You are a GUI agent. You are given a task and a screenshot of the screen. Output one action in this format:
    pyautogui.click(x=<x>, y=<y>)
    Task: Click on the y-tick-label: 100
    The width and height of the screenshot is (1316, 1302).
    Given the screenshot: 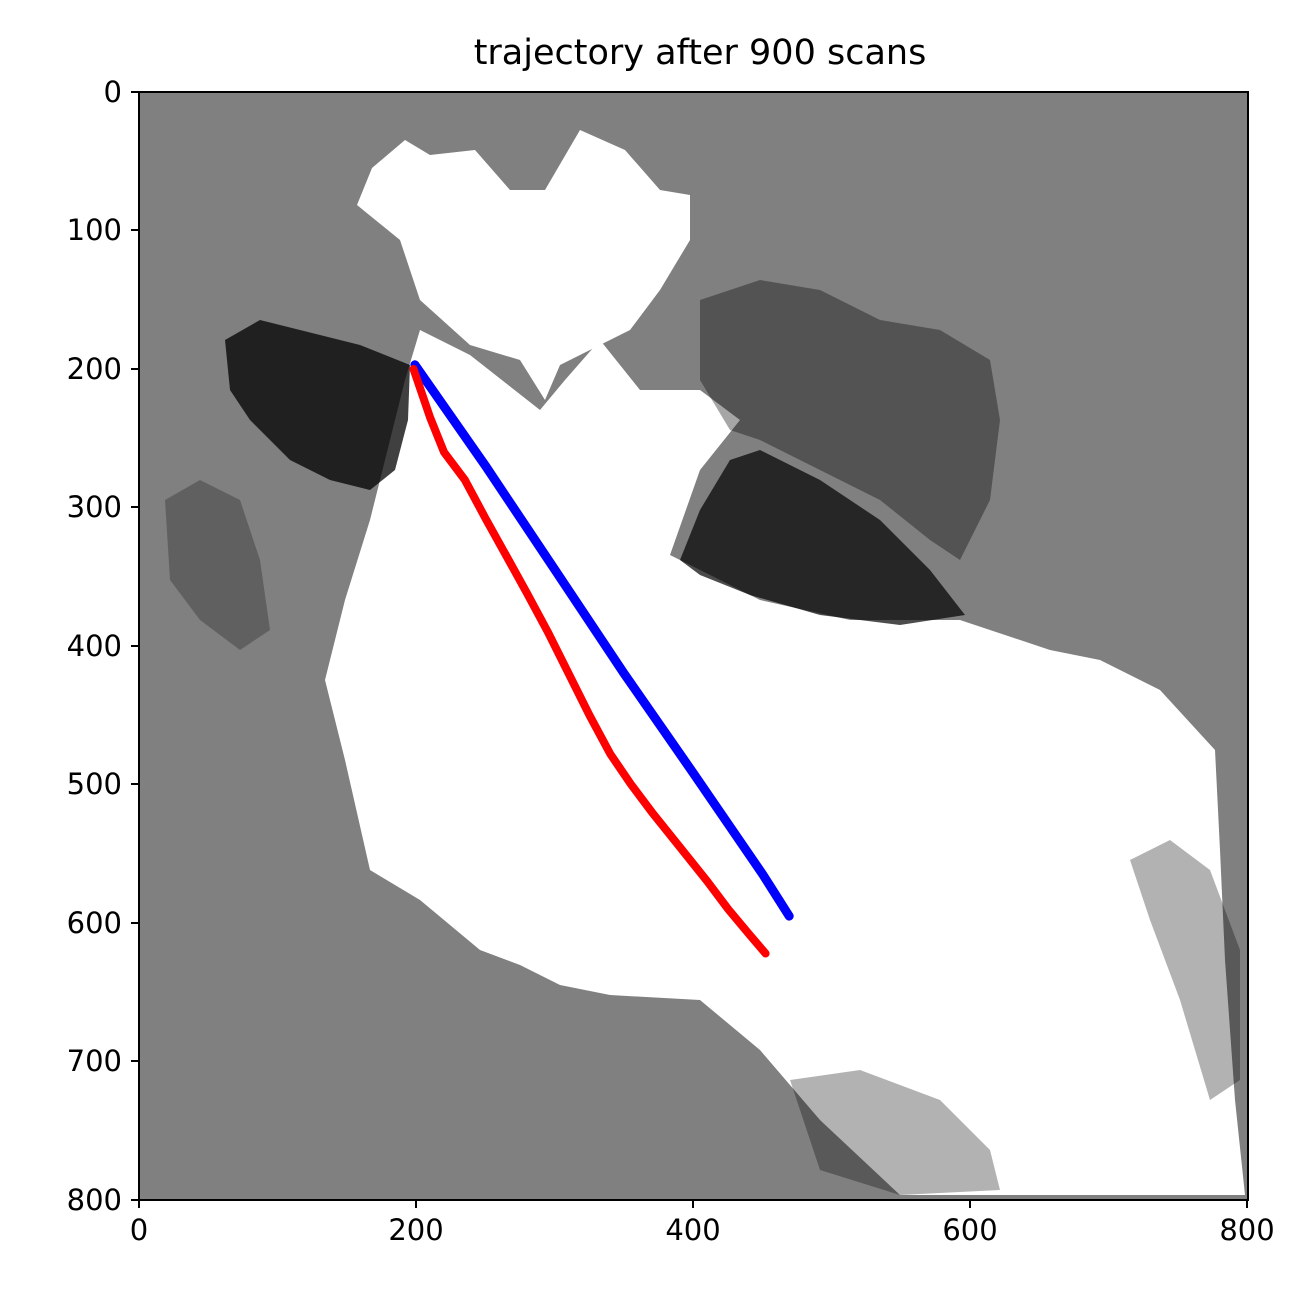 What is the action you would take?
    pyautogui.click(x=94, y=230)
    